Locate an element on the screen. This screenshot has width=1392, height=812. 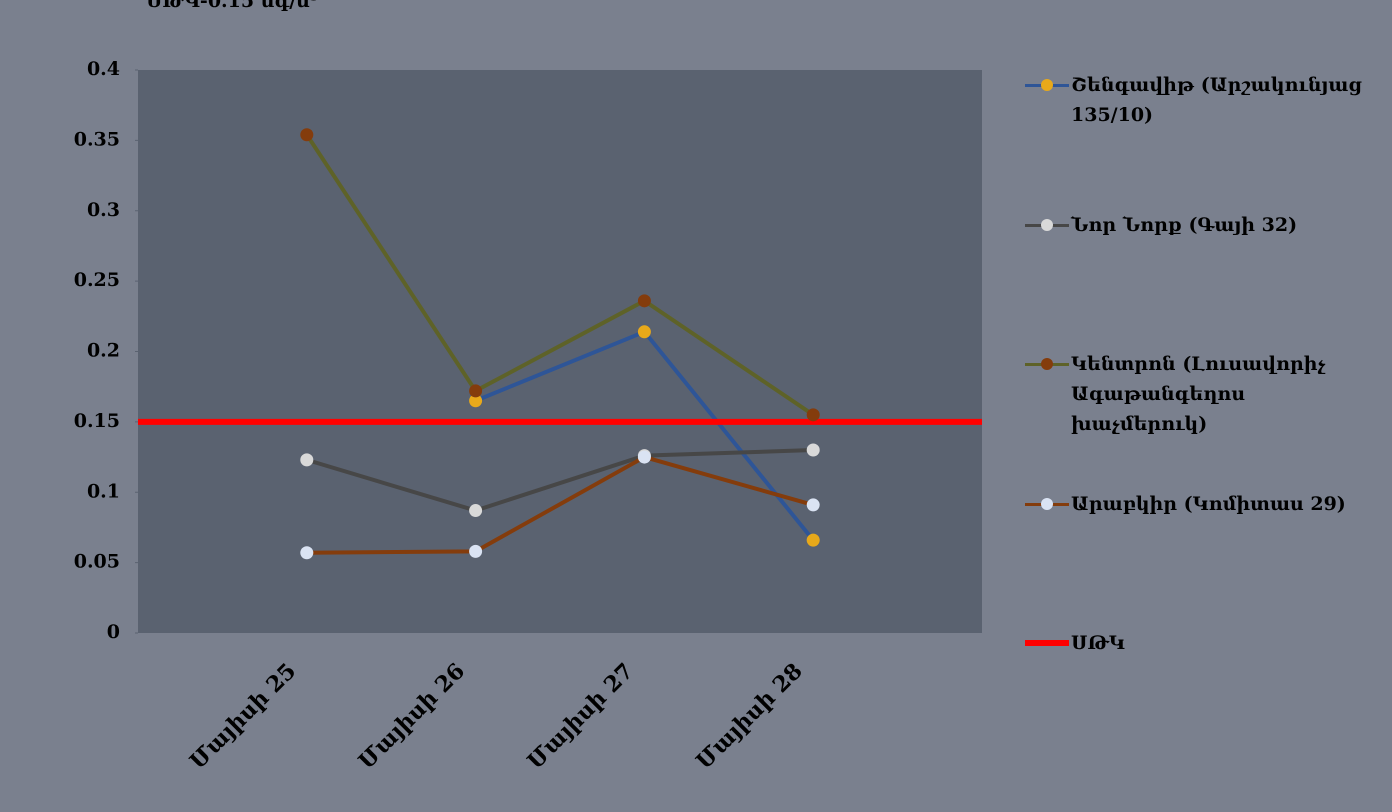
legend-item: Շենգավիթ (Արշակունյաց 135/10) is located at coordinates (1205, 100).